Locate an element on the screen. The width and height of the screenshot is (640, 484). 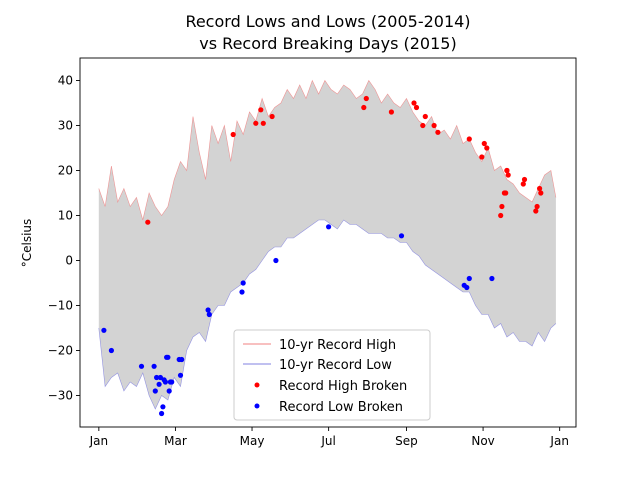
y-tick-label: 20 is located at coordinates (65, 171).